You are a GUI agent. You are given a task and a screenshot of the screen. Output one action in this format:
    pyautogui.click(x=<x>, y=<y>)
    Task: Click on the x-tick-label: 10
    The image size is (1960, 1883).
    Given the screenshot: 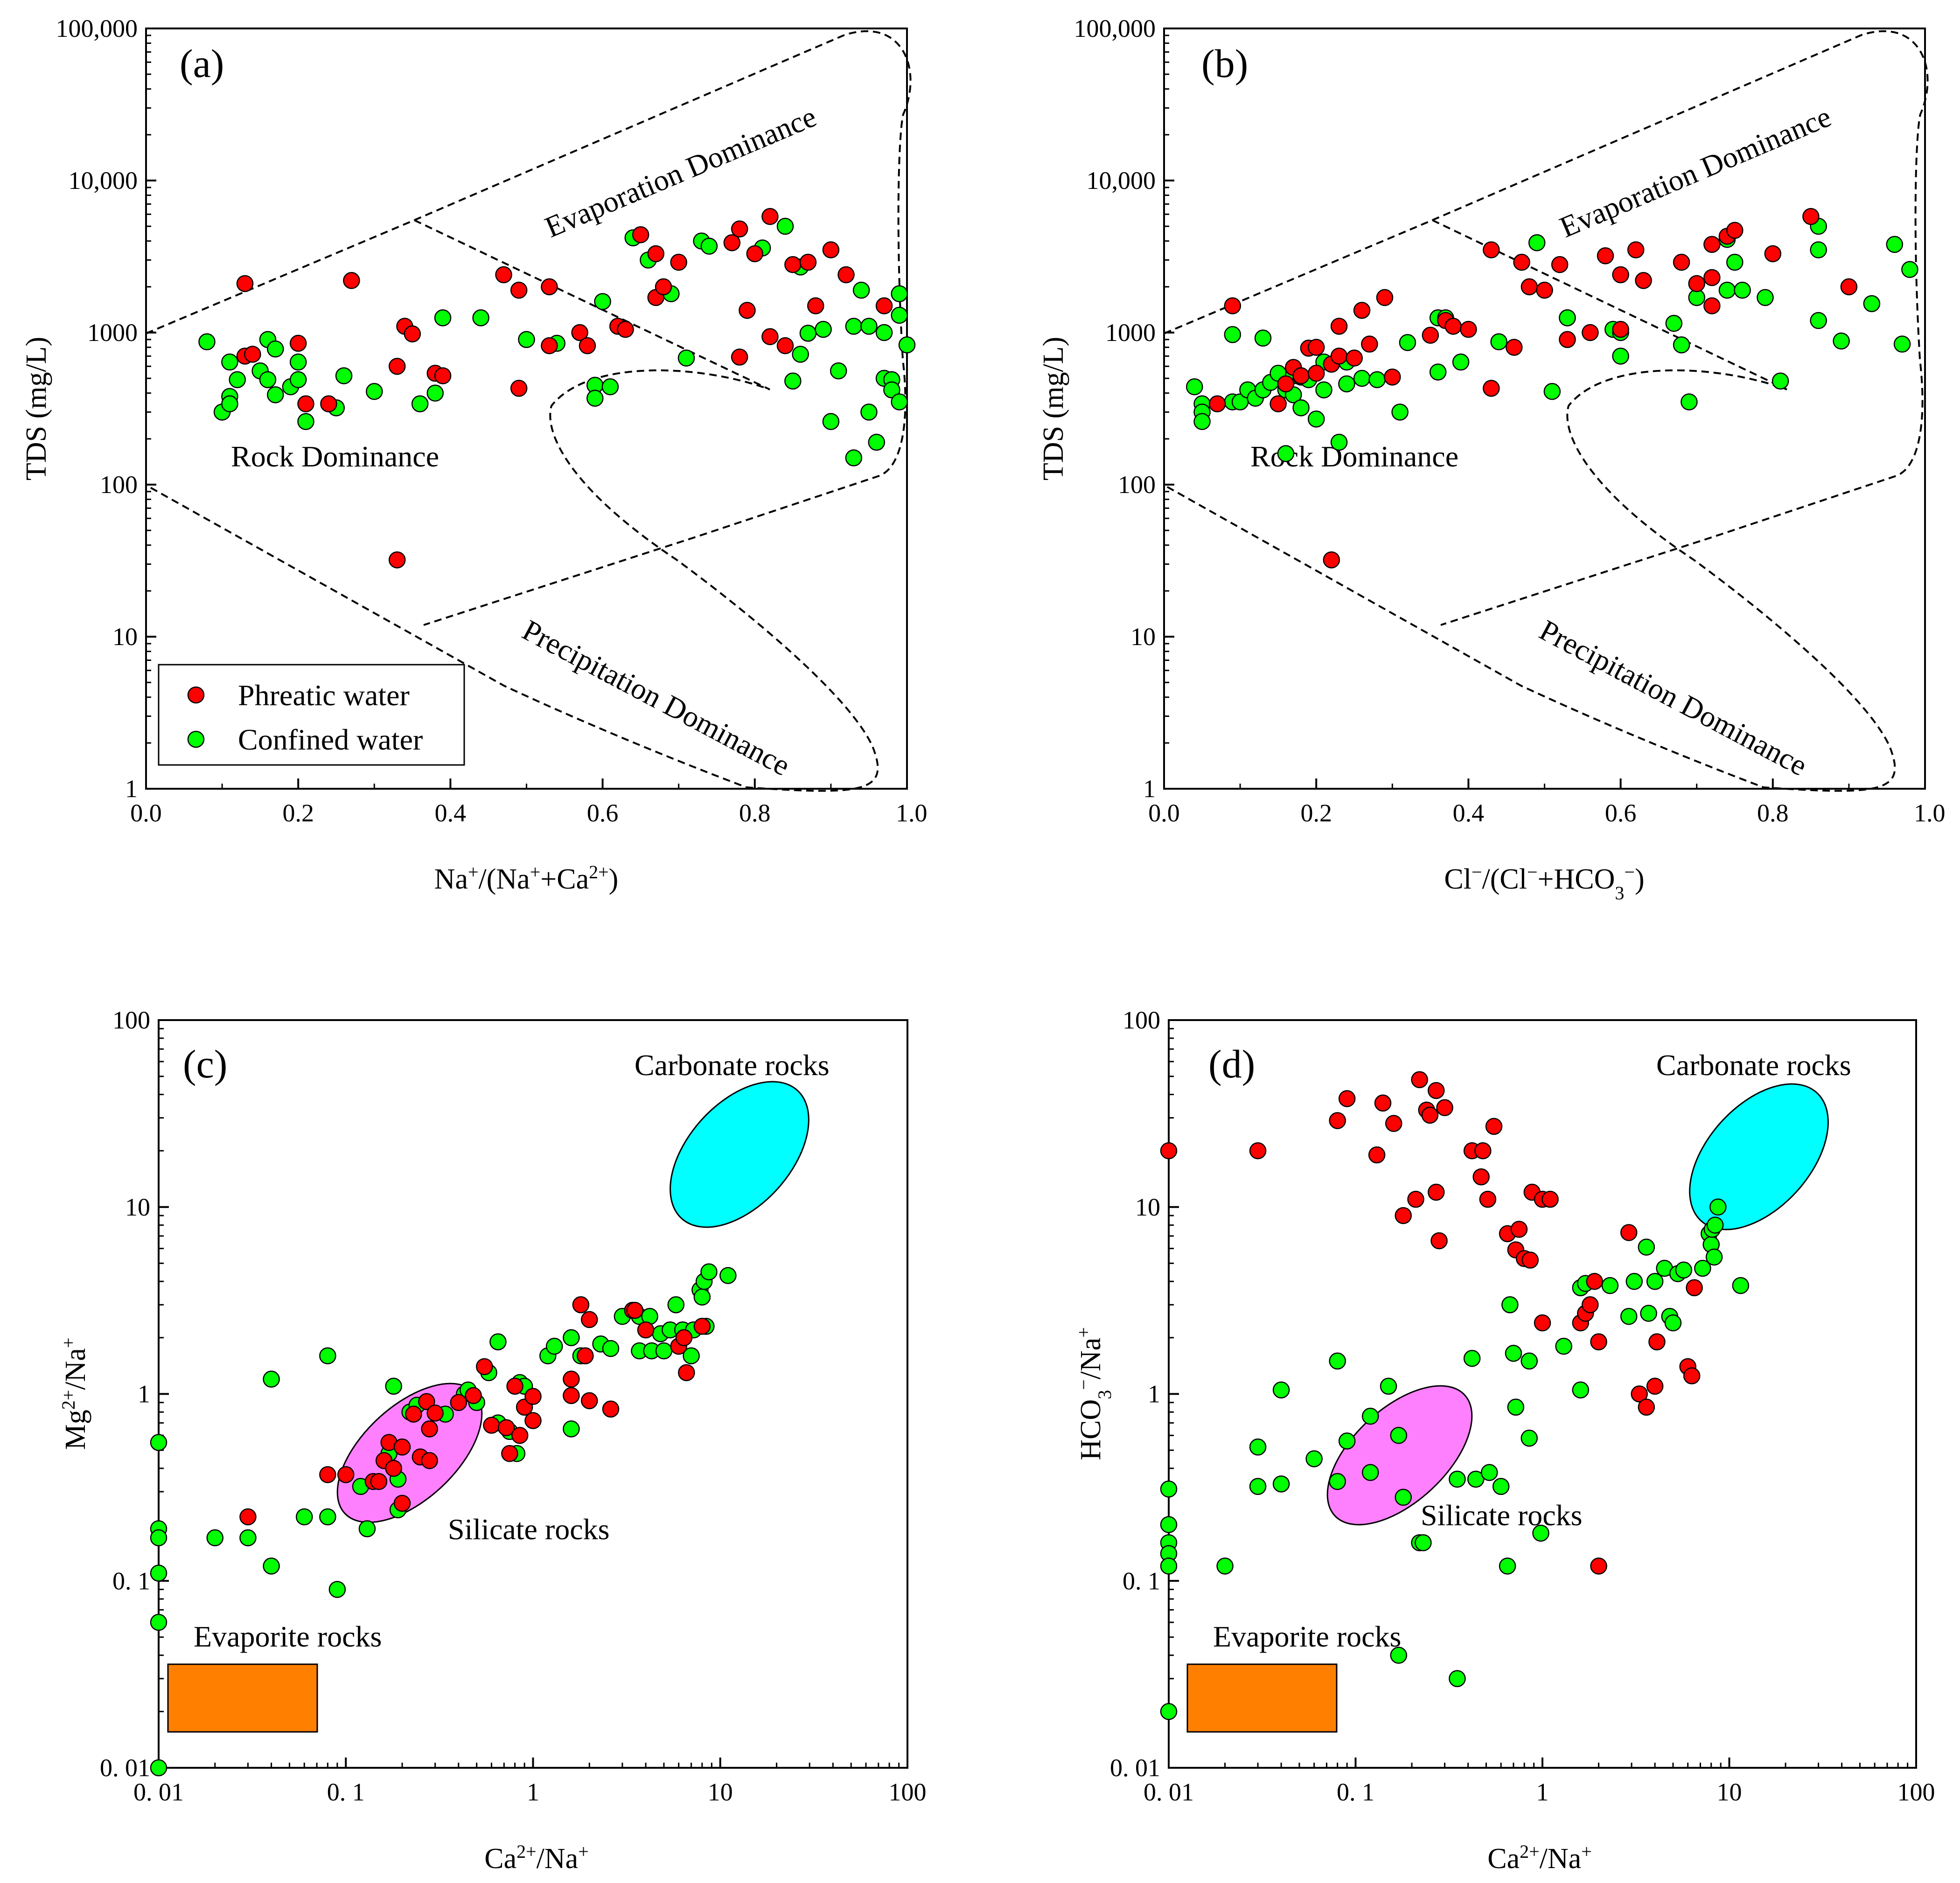 What is the action you would take?
    pyautogui.click(x=1729, y=1792)
    